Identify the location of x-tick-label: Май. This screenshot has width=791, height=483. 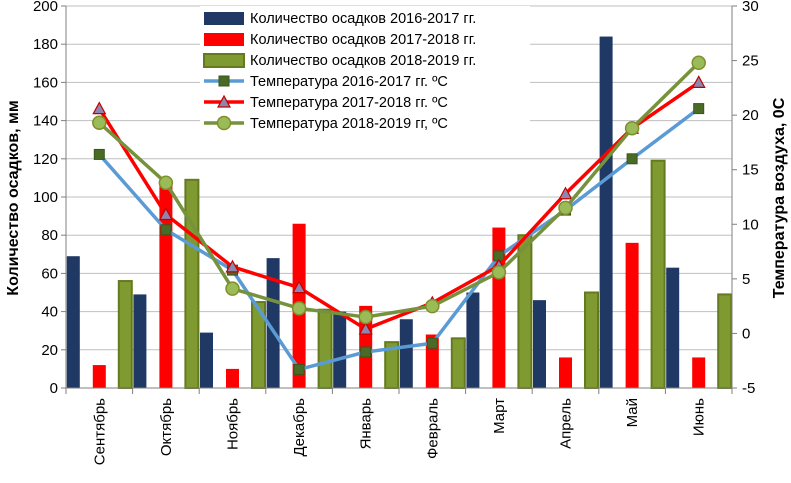
(632, 412).